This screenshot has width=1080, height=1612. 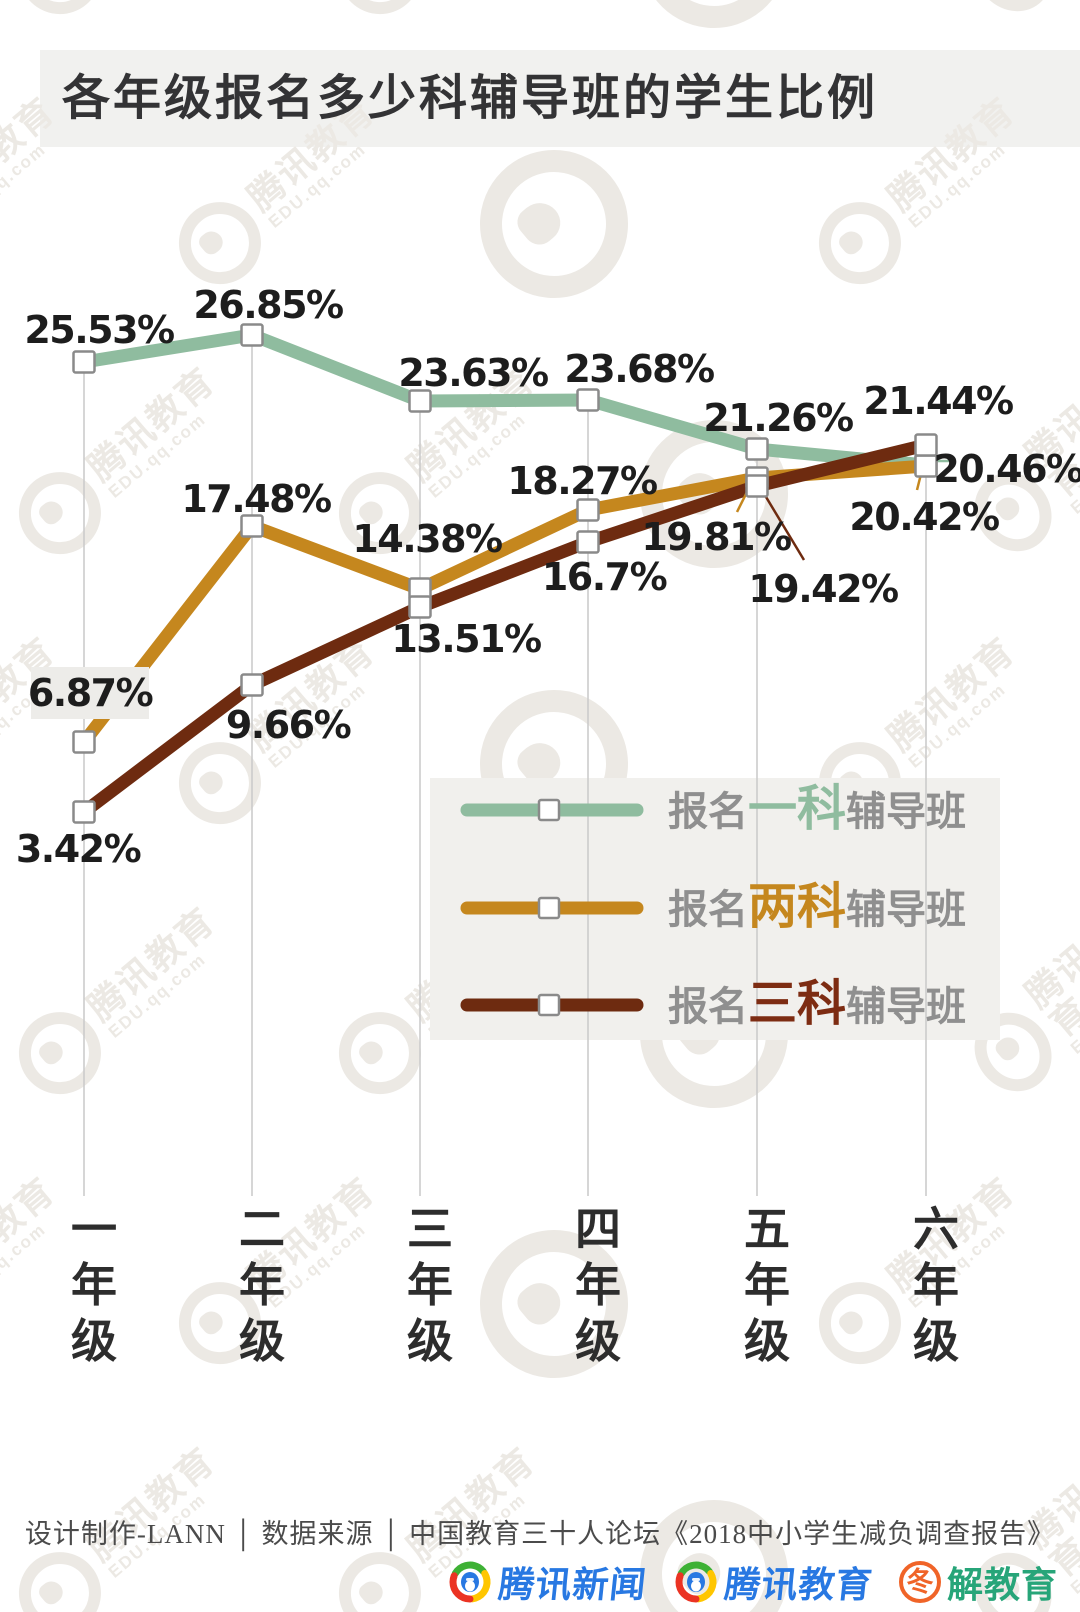 I want to click on data-label: 25.53%, so click(x=99, y=330).